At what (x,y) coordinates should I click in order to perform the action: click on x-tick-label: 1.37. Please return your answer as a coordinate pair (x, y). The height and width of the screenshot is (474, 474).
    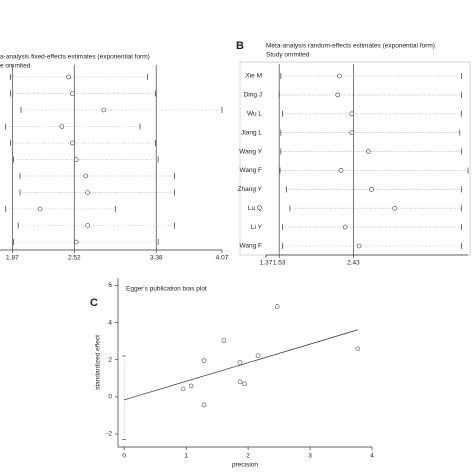
    Looking at the image, I should click on (266, 263).